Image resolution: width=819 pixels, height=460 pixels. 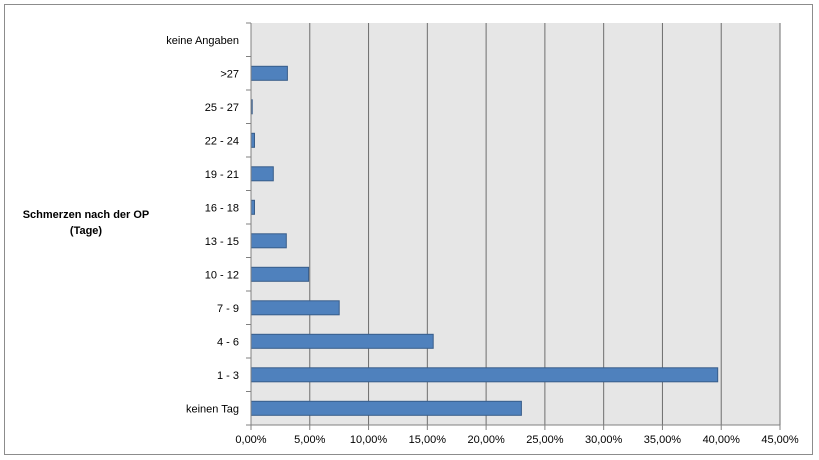 I want to click on x-tick-label: 45,00%, so click(x=780, y=440).